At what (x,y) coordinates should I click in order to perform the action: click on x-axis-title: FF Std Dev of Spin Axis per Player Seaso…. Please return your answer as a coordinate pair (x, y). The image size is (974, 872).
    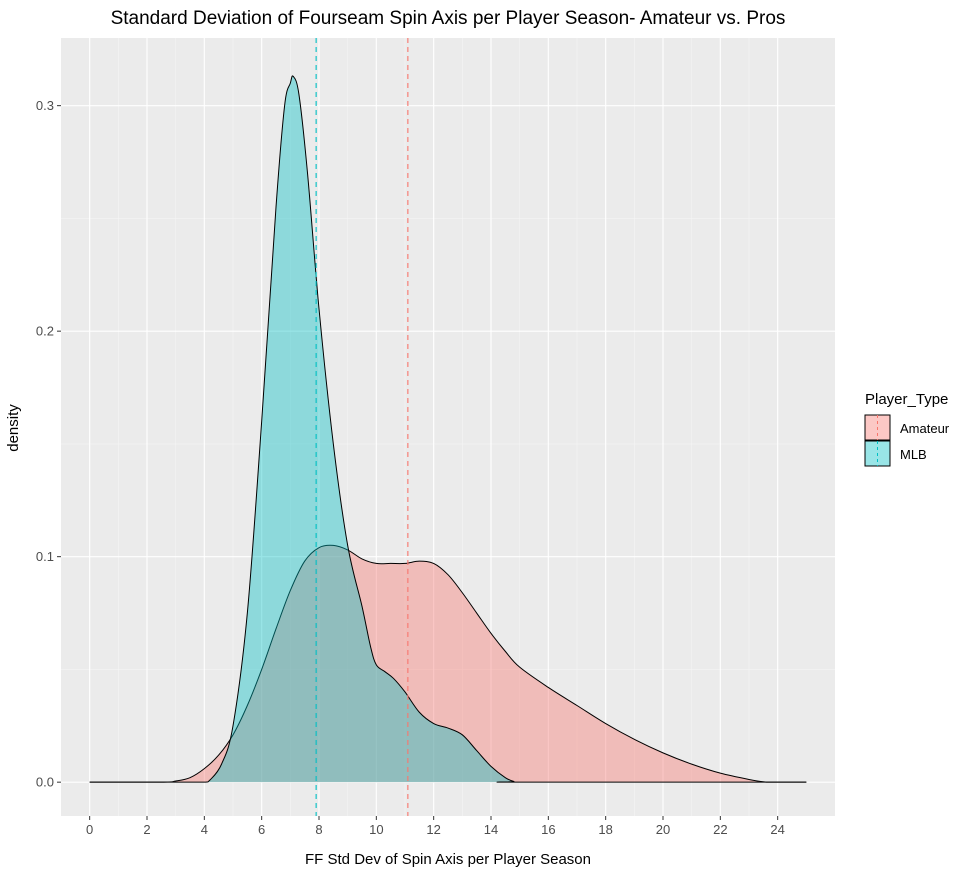
    Looking at the image, I should click on (448, 859).